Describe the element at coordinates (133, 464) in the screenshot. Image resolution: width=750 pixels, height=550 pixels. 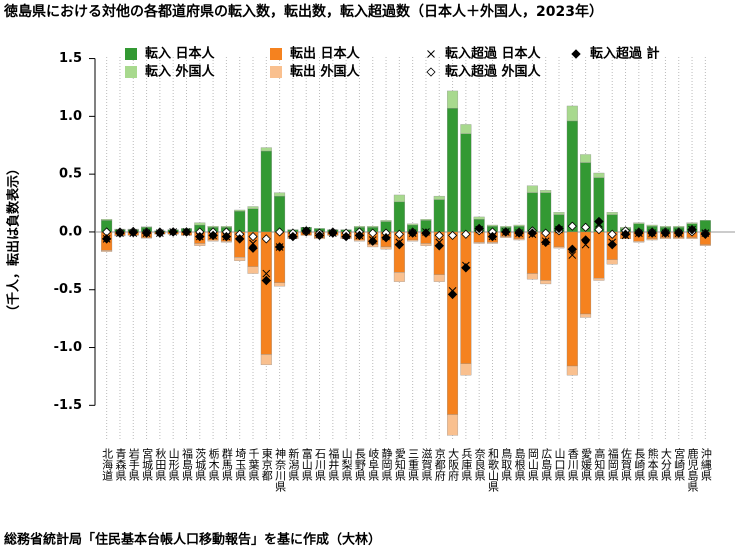
I see `x-tick-label: 岩手県` at that location.